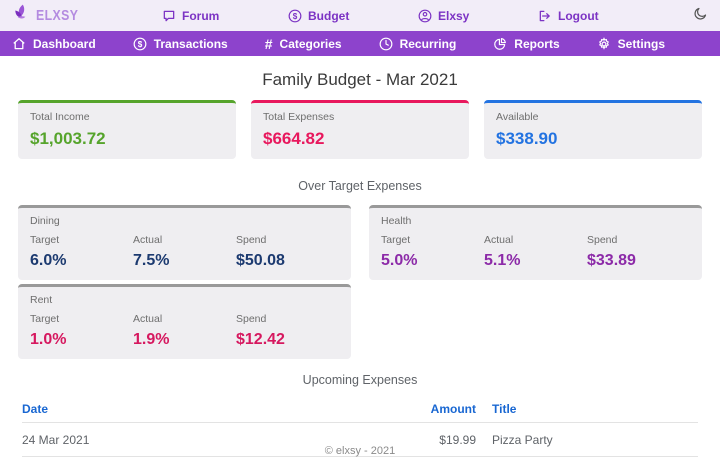 Image resolution: width=720 pixels, height=469 pixels. I want to click on topnav-label: Forum, so click(201, 15).